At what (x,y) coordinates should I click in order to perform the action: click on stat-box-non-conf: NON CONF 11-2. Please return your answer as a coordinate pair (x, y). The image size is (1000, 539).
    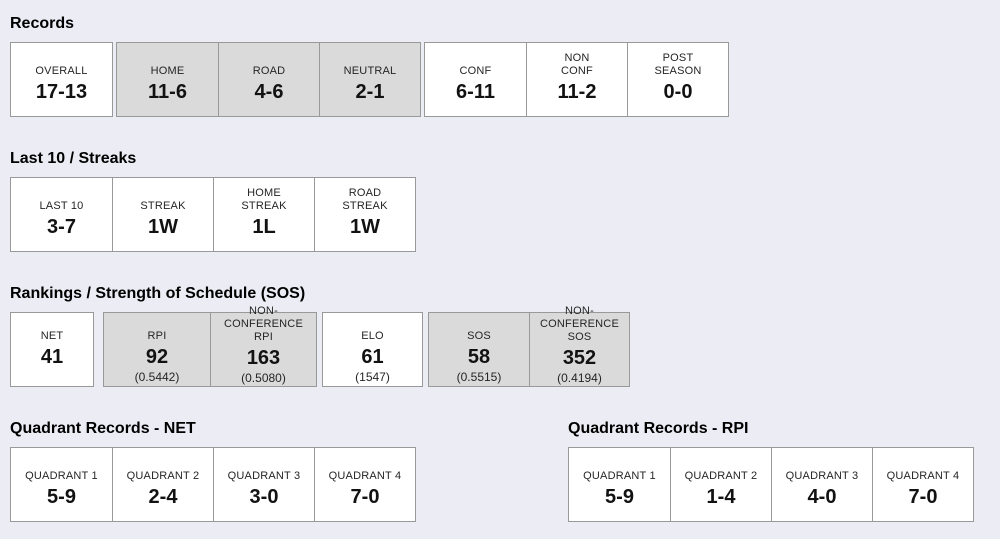
    Looking at the image, I should click on (576, 79).